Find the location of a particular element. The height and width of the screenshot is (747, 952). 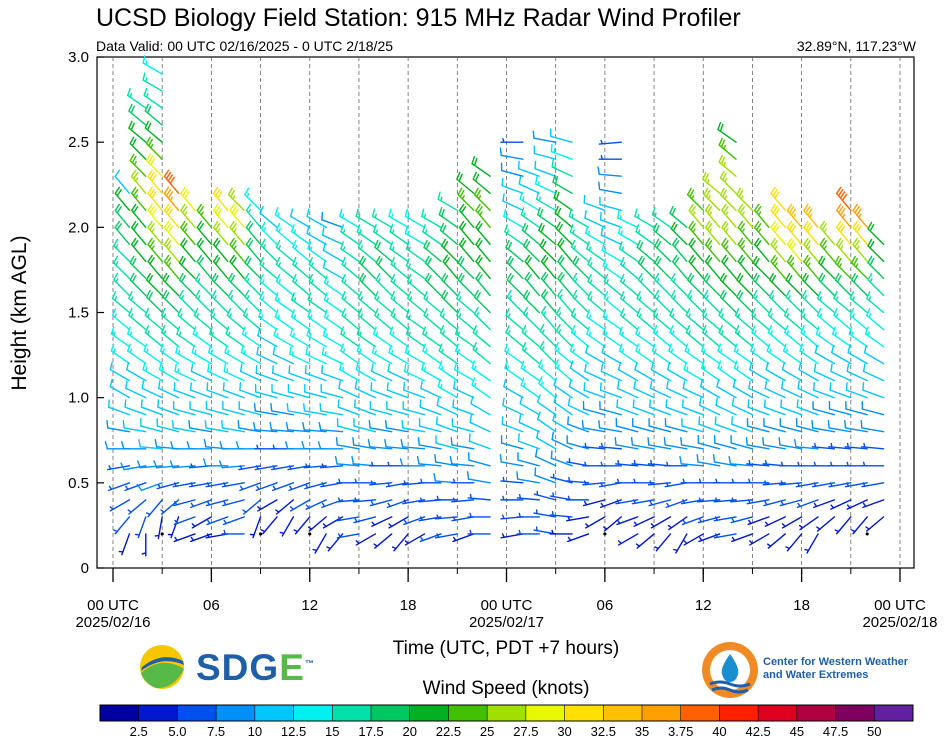

y-tick-label: 3.0 is located at coordinates (78, 57).